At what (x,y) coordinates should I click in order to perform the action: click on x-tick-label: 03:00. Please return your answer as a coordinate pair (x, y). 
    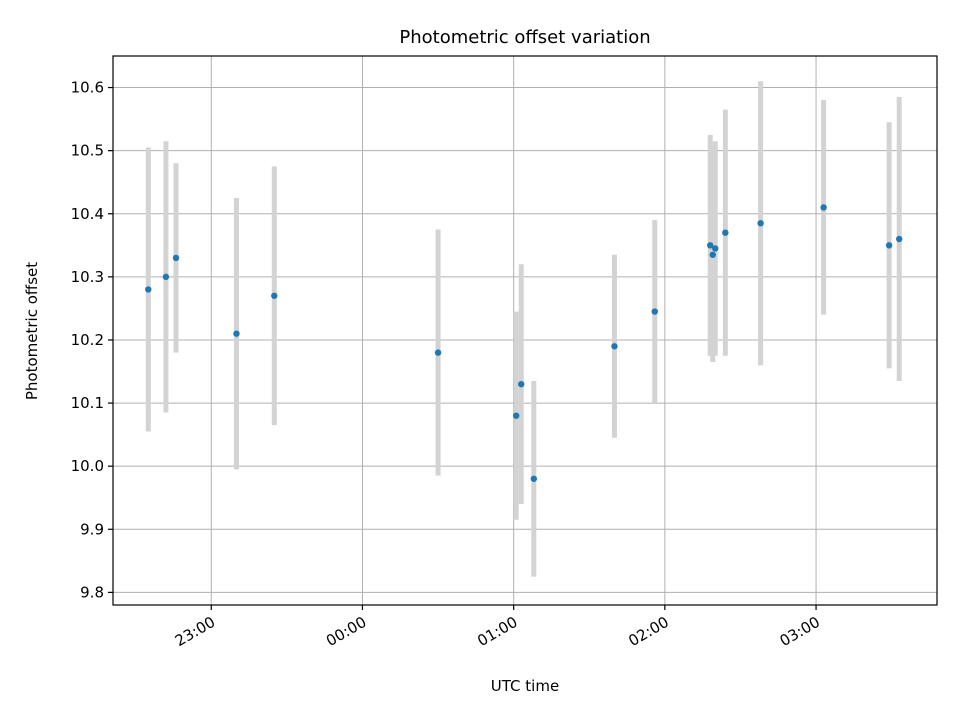
    Looking at the image, I should click on (800, 631).